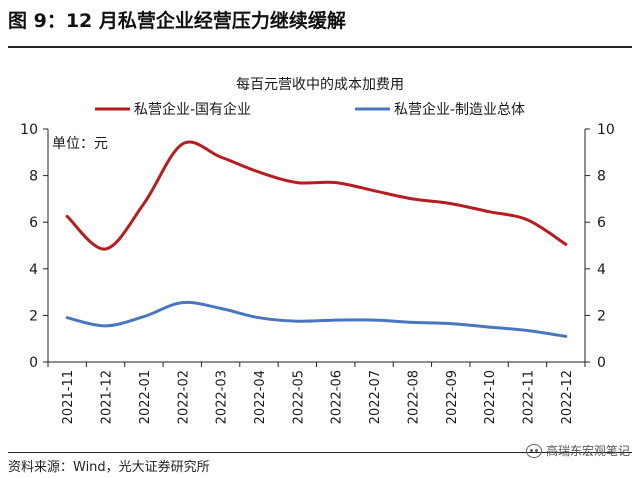  What do you see at coordinates (177, 21) in the screenshot?
I see `figure-title: 图 9：12 月私营企业经营压力继续缓解` at bounding box center [177, 21].